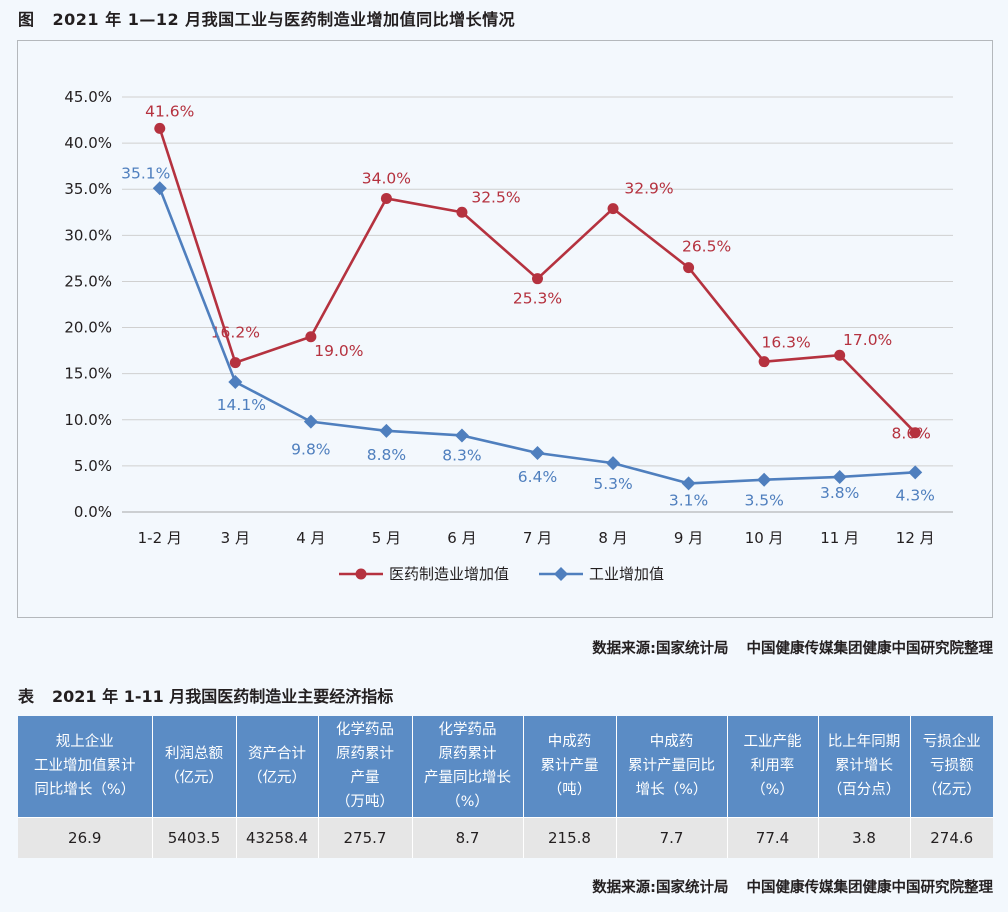 The height and width of the screenshot is (912, 1008). I want to click on table-header-cell: 工业产能 利用率 （%）, so click(773, 766).